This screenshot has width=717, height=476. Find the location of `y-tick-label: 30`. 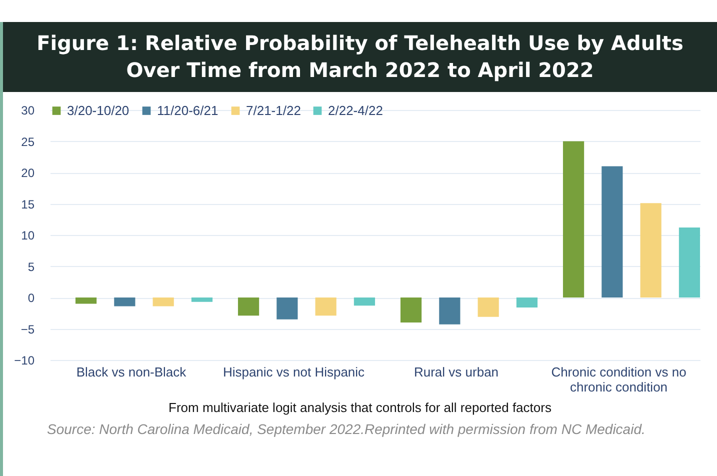

y-tick-label: 30 is located at coordinates (28, 111).